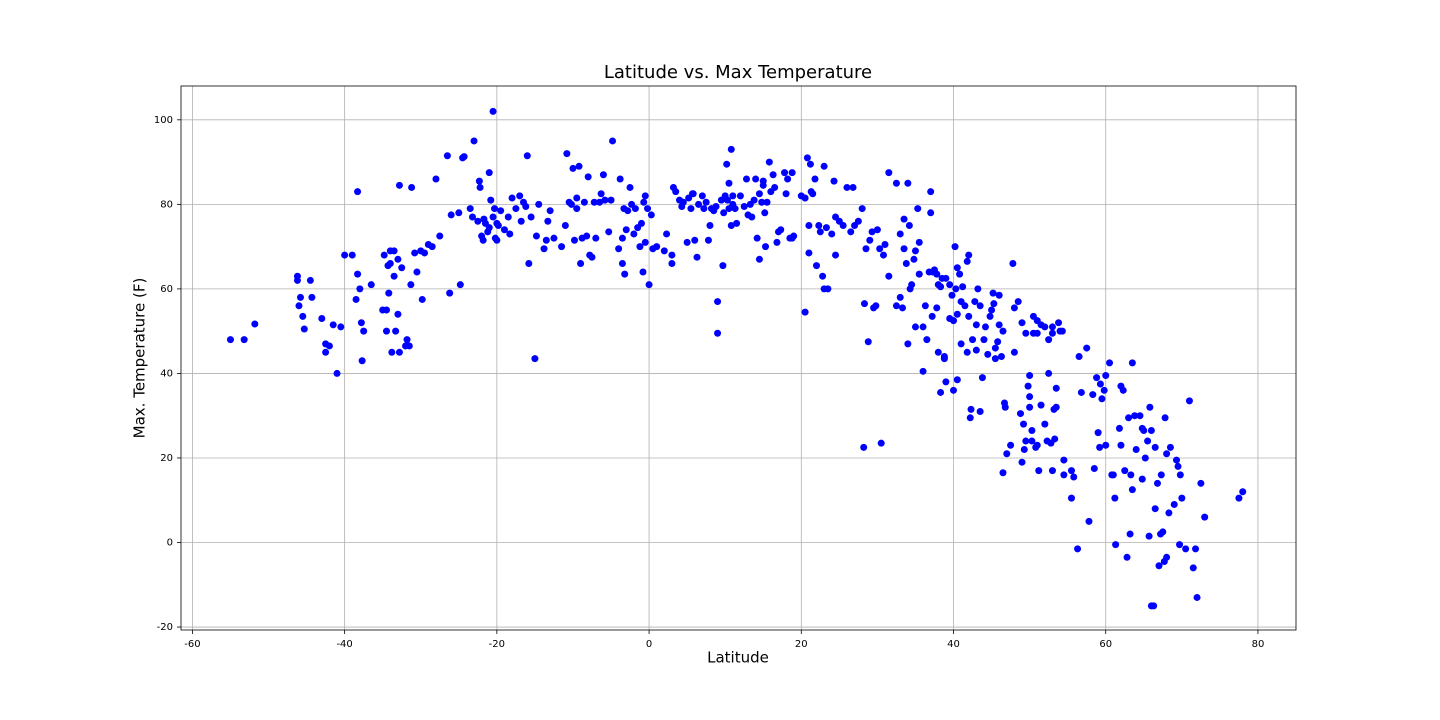  What do you see at coordinates (738, 72) in the screenshot?
I see `chart-title: Latitude vs. Max Temperature` at bounding box center [738, 72].